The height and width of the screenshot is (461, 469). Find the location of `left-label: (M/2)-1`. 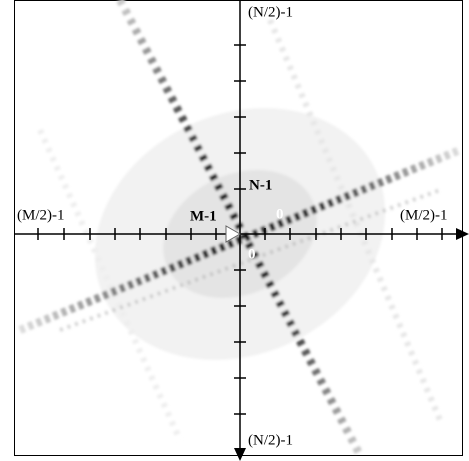

left-label: (M/2)-1 is located at coordinates (41, 215).